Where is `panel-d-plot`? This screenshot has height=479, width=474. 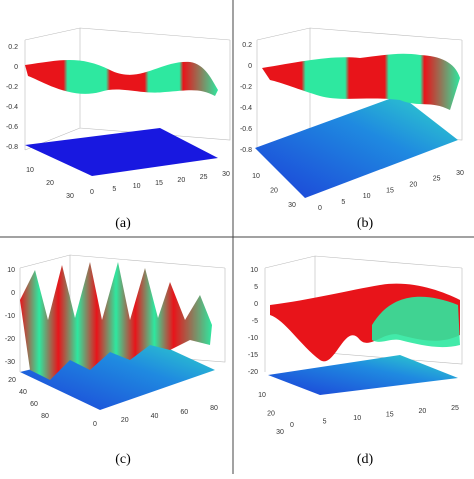
panel-d-plot is located at coordinates (363, 325).